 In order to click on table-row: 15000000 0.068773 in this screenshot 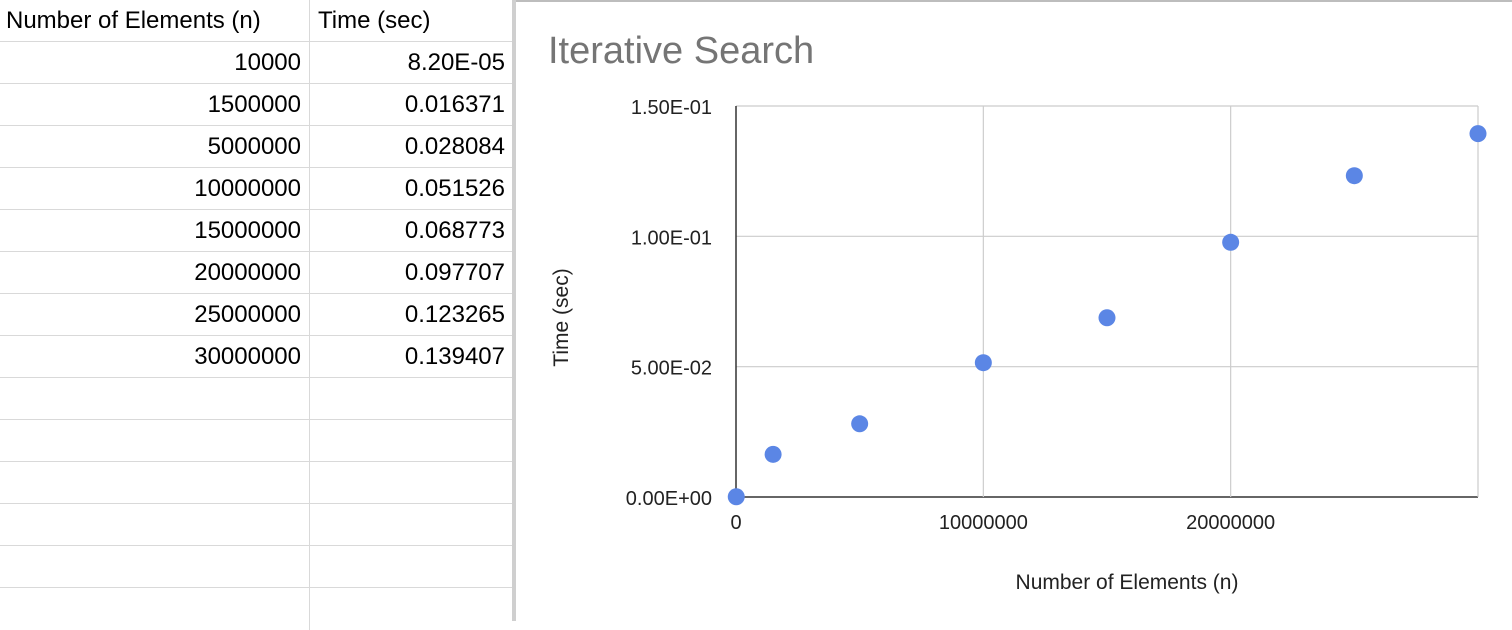, I will do `click(256, 231)`.